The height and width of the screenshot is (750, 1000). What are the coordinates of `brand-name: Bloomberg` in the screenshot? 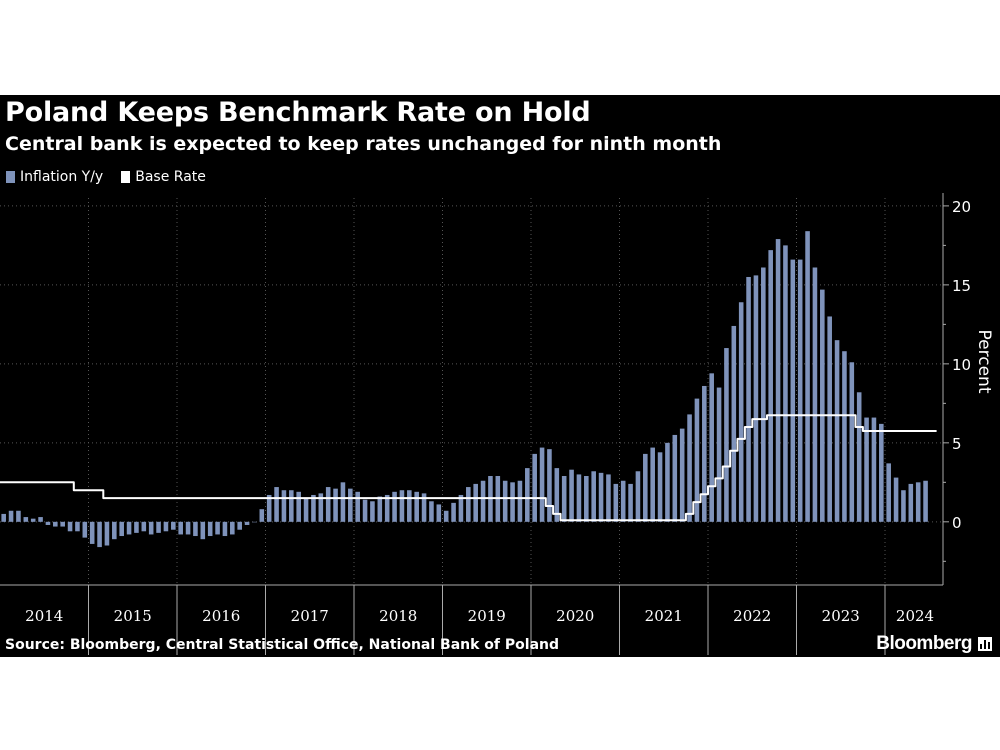 It's located at (924, 643).